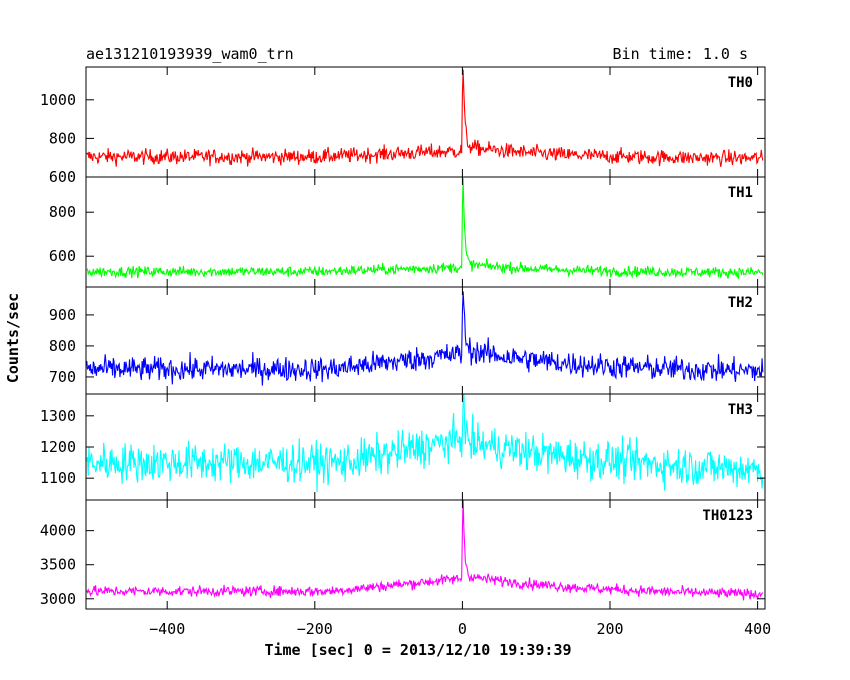  Describe the element at coordinates (58, 565) in the screenshot. I see `y-tick-label: 3500` at that location.